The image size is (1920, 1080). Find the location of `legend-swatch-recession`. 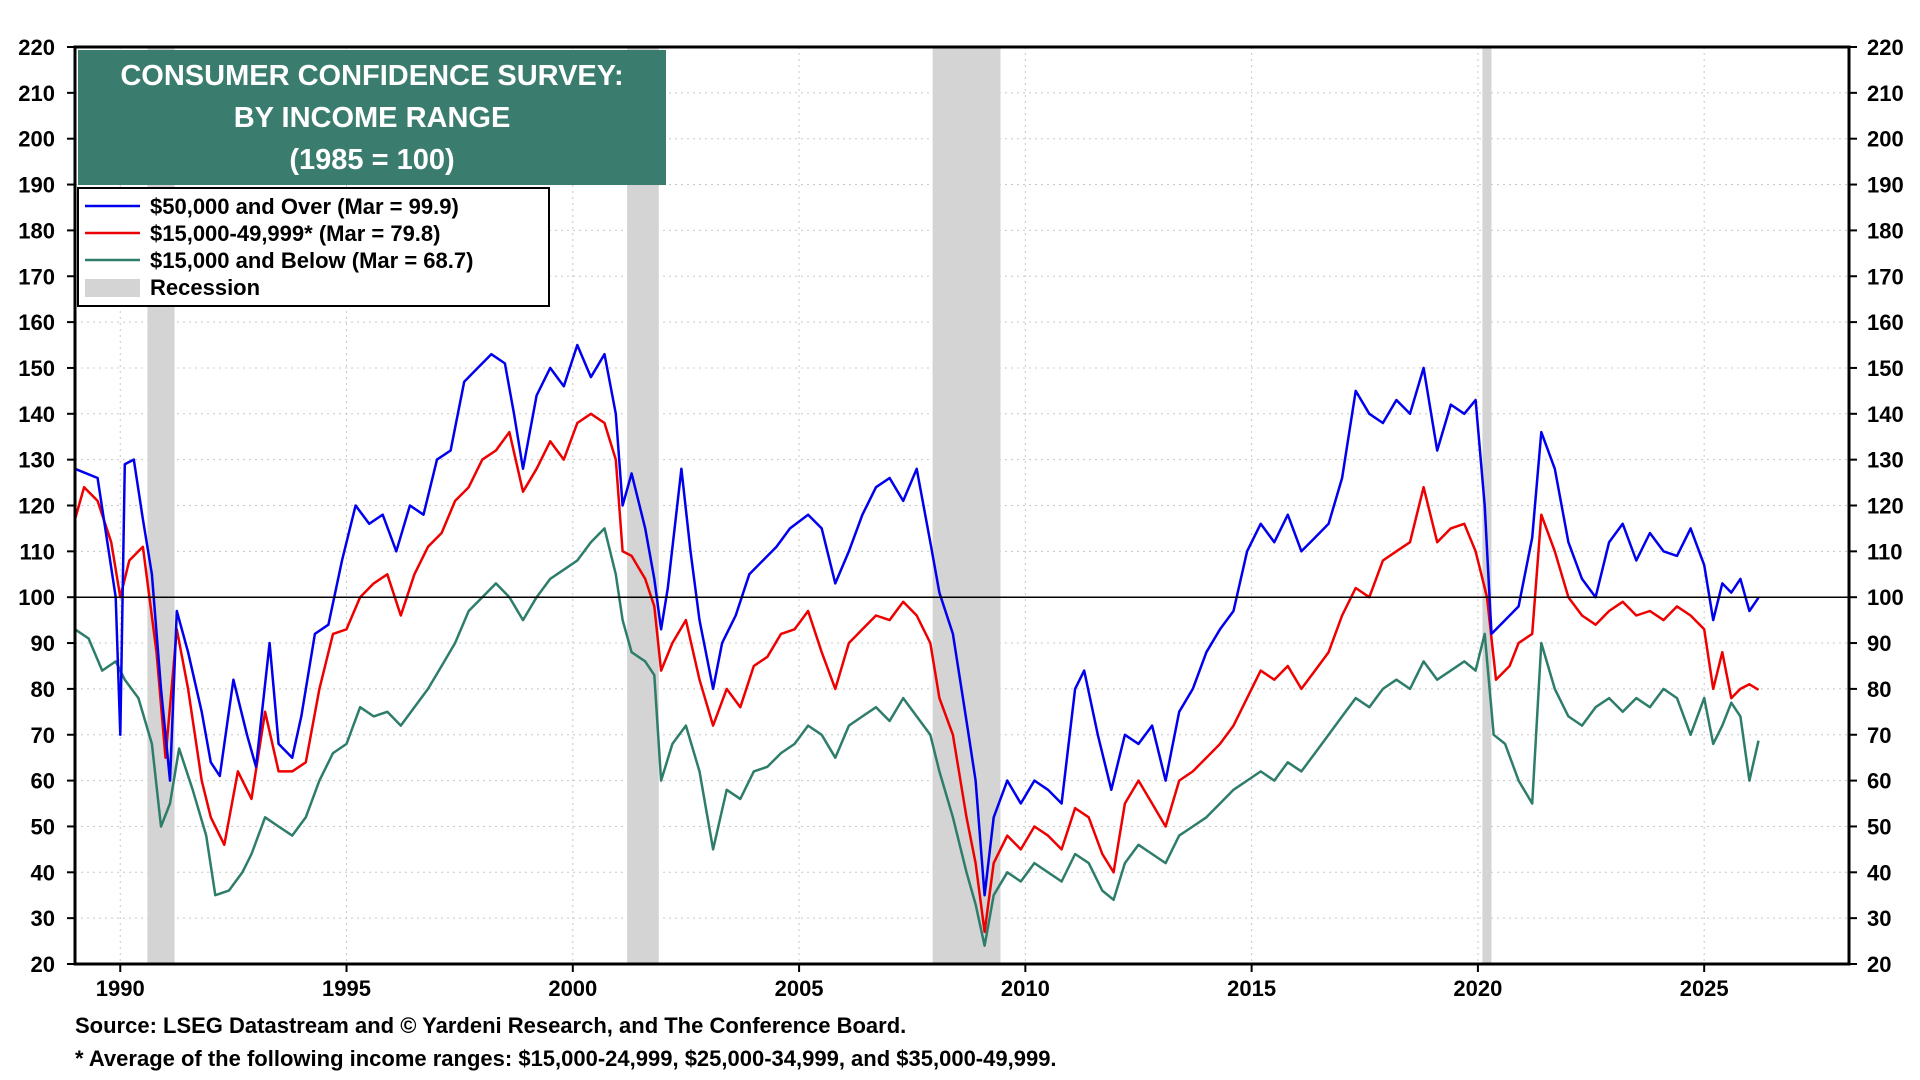

legend-swatch-recession is located at coordinates (112, 288).